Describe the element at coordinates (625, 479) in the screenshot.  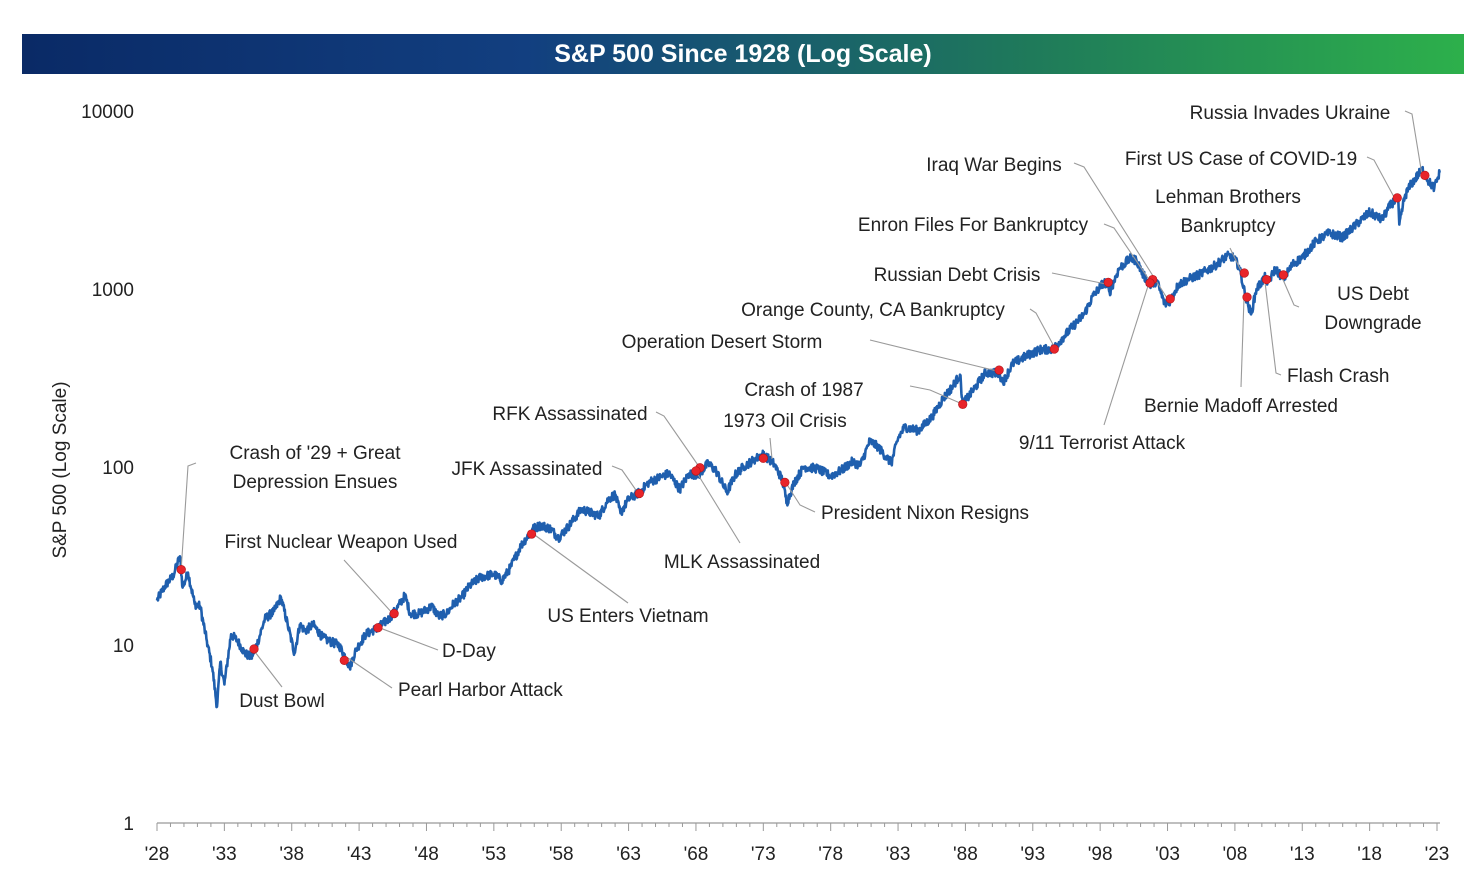
I see `leader-jfk-assassinated` at that location.